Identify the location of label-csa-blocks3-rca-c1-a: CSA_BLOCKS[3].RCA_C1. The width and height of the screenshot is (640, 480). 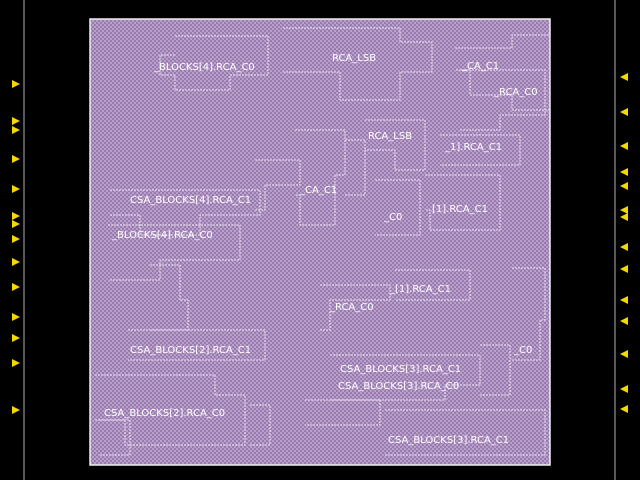
(400, 369).